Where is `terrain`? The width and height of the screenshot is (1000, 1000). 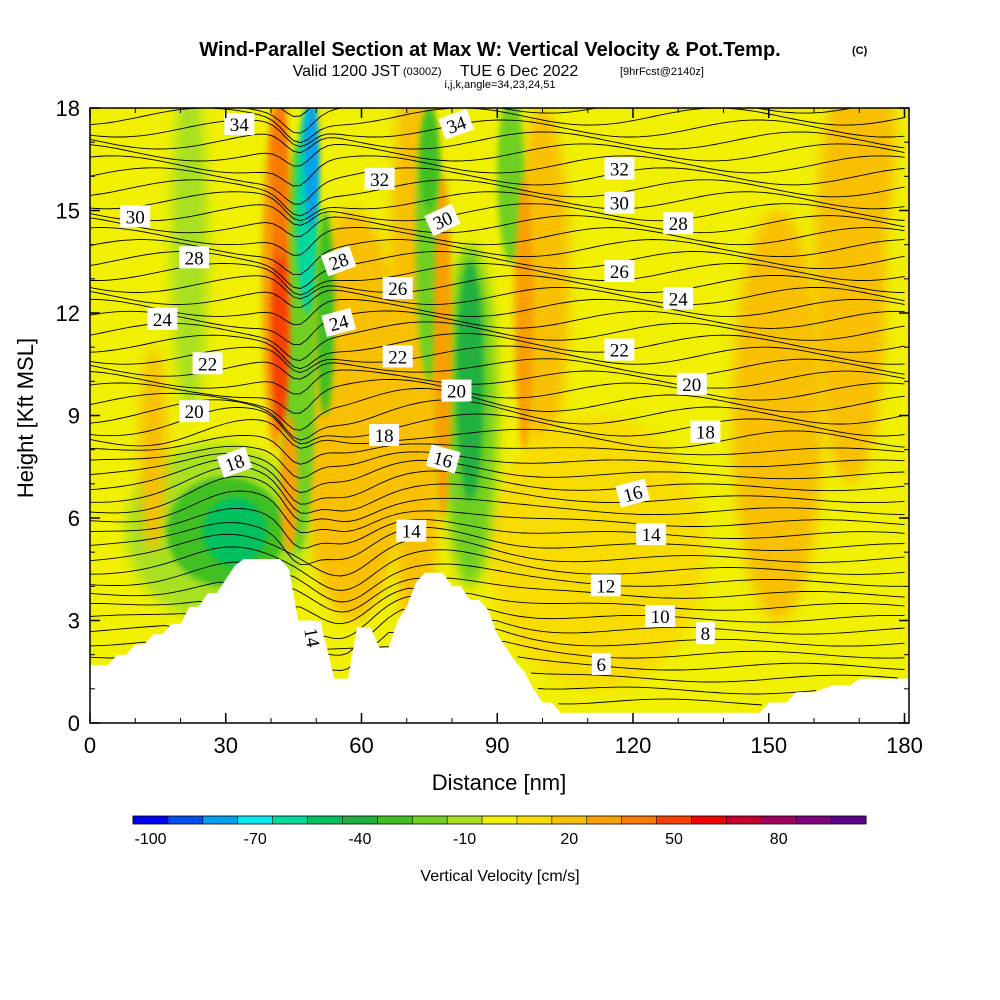
terrain is located at coordinates (499, 641).